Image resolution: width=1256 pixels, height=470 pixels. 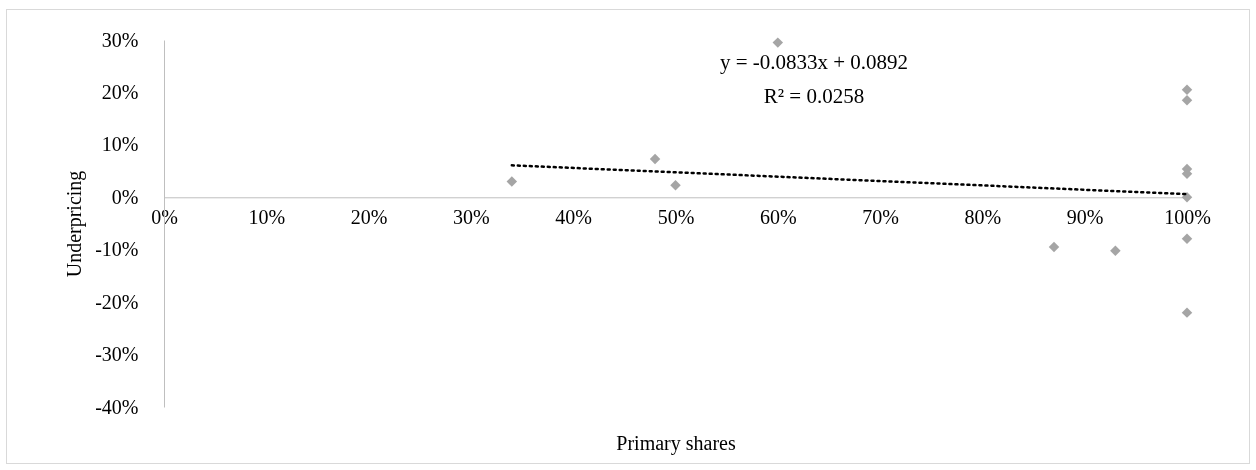 I want to click on x-tick-label: 90%, so click(x=1085, y=216).